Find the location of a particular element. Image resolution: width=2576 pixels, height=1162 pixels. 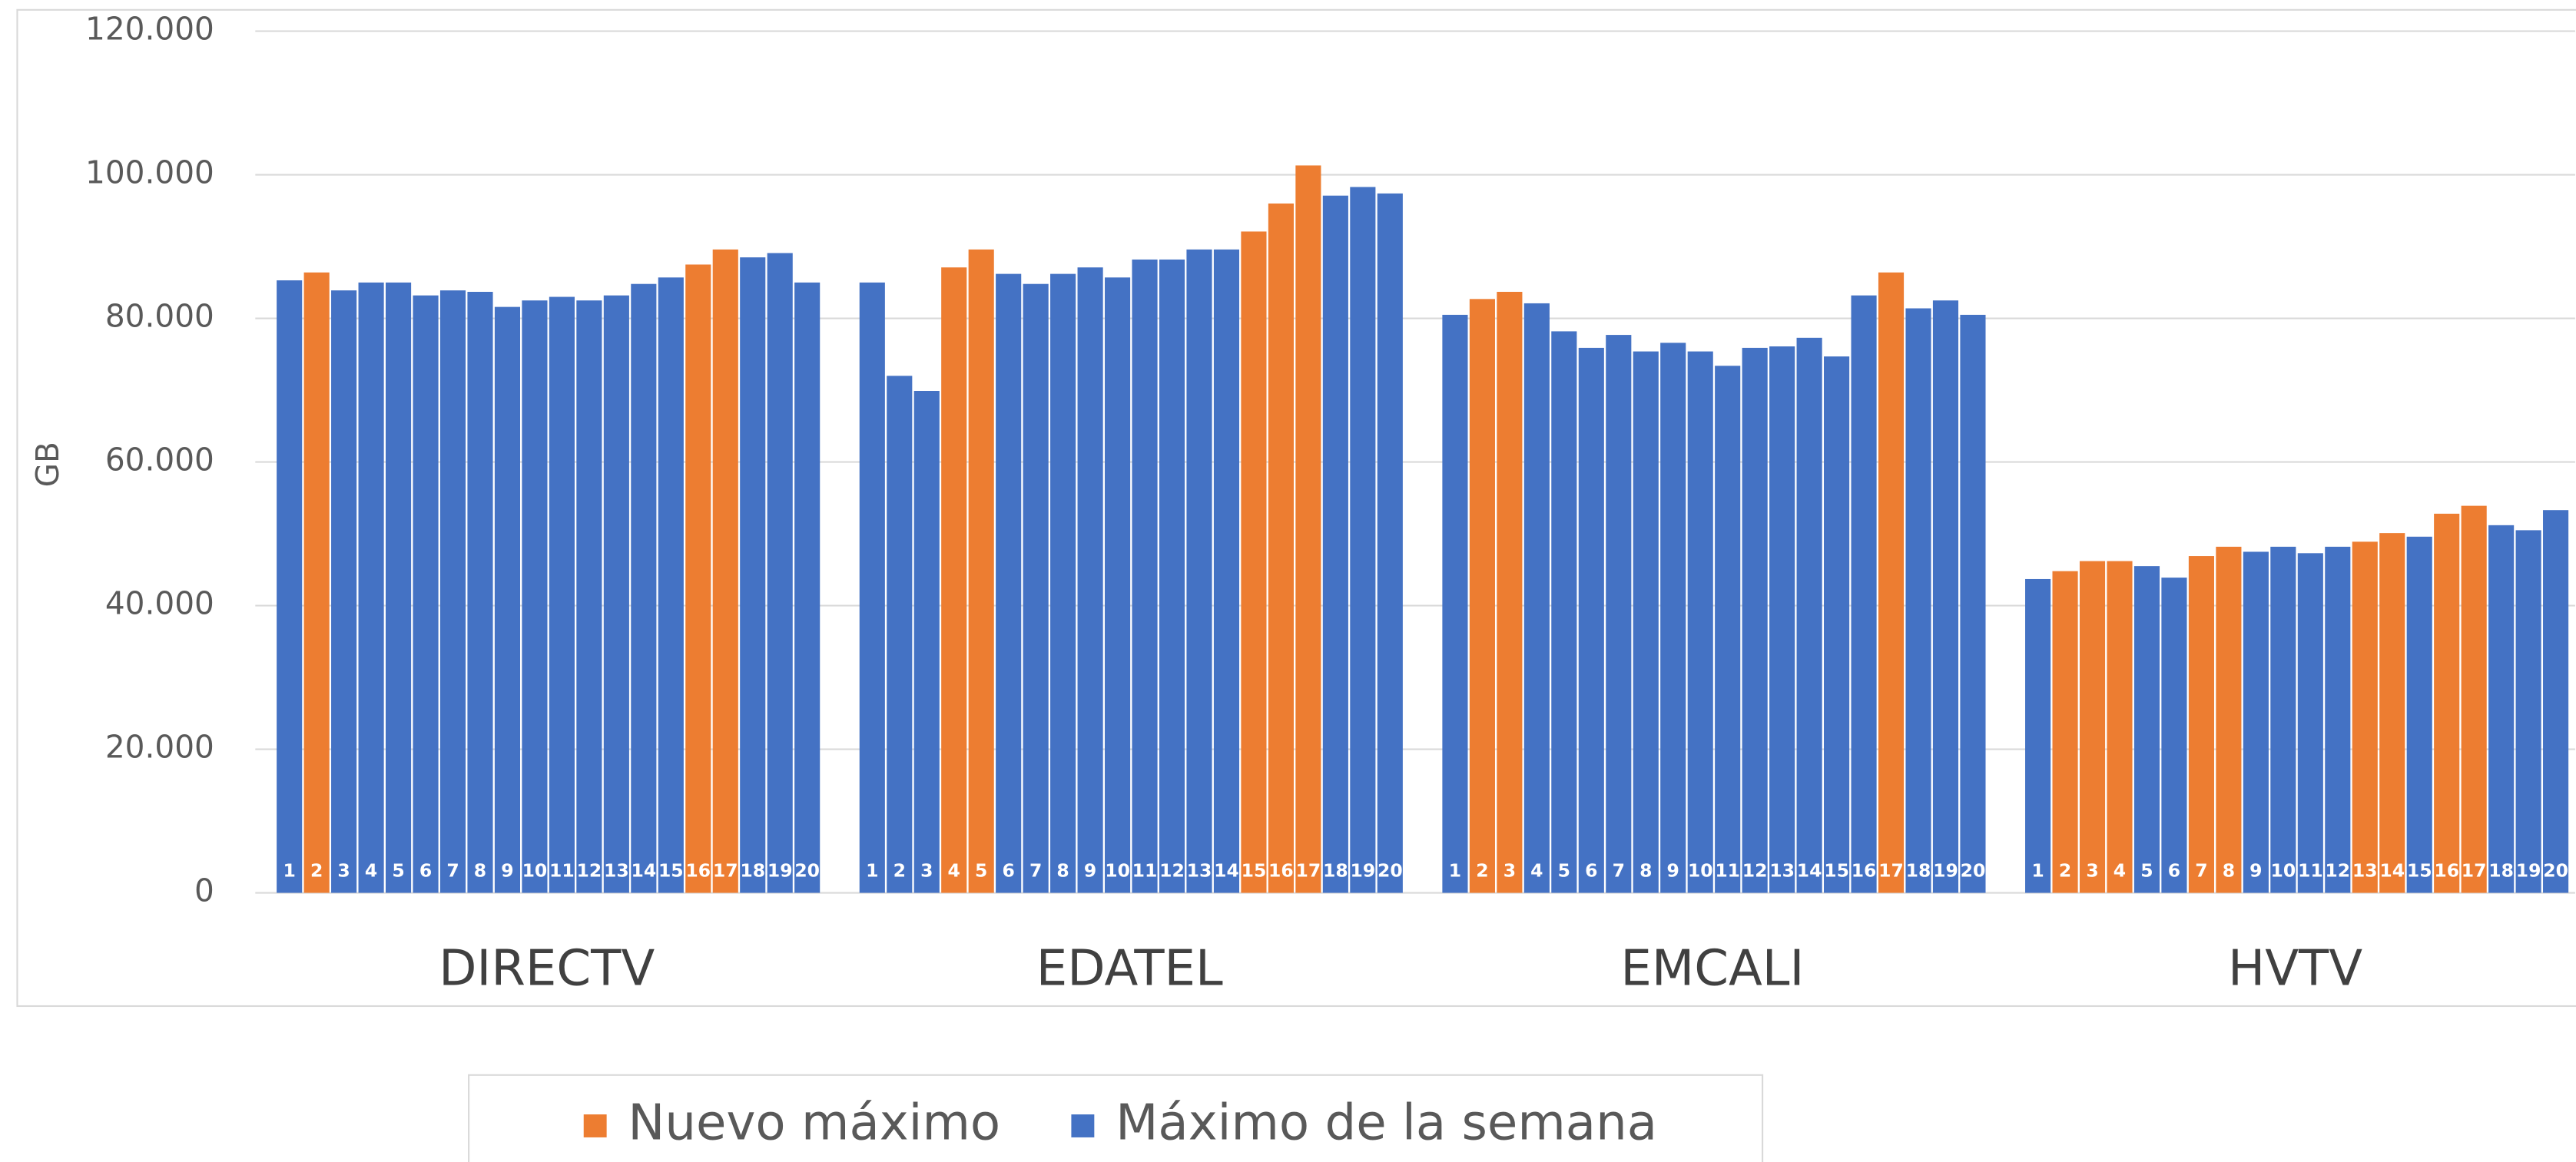

bar-label: 14 is located at coordinates (1226, 870).